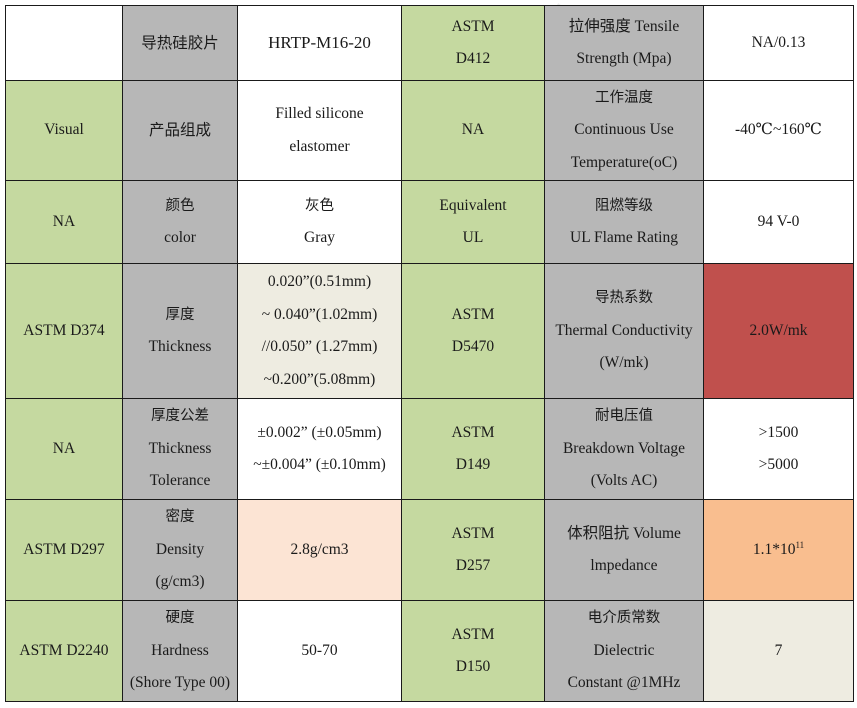  I want to click on cell-method, so click(64, 43).